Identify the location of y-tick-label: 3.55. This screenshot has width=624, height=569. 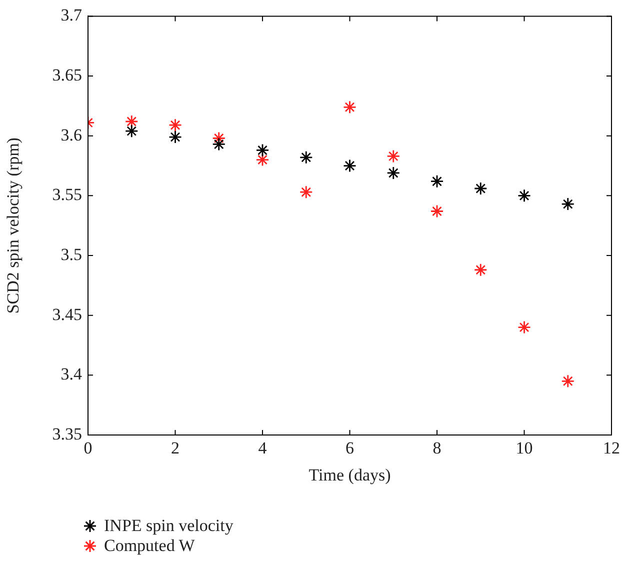
(67, 194).